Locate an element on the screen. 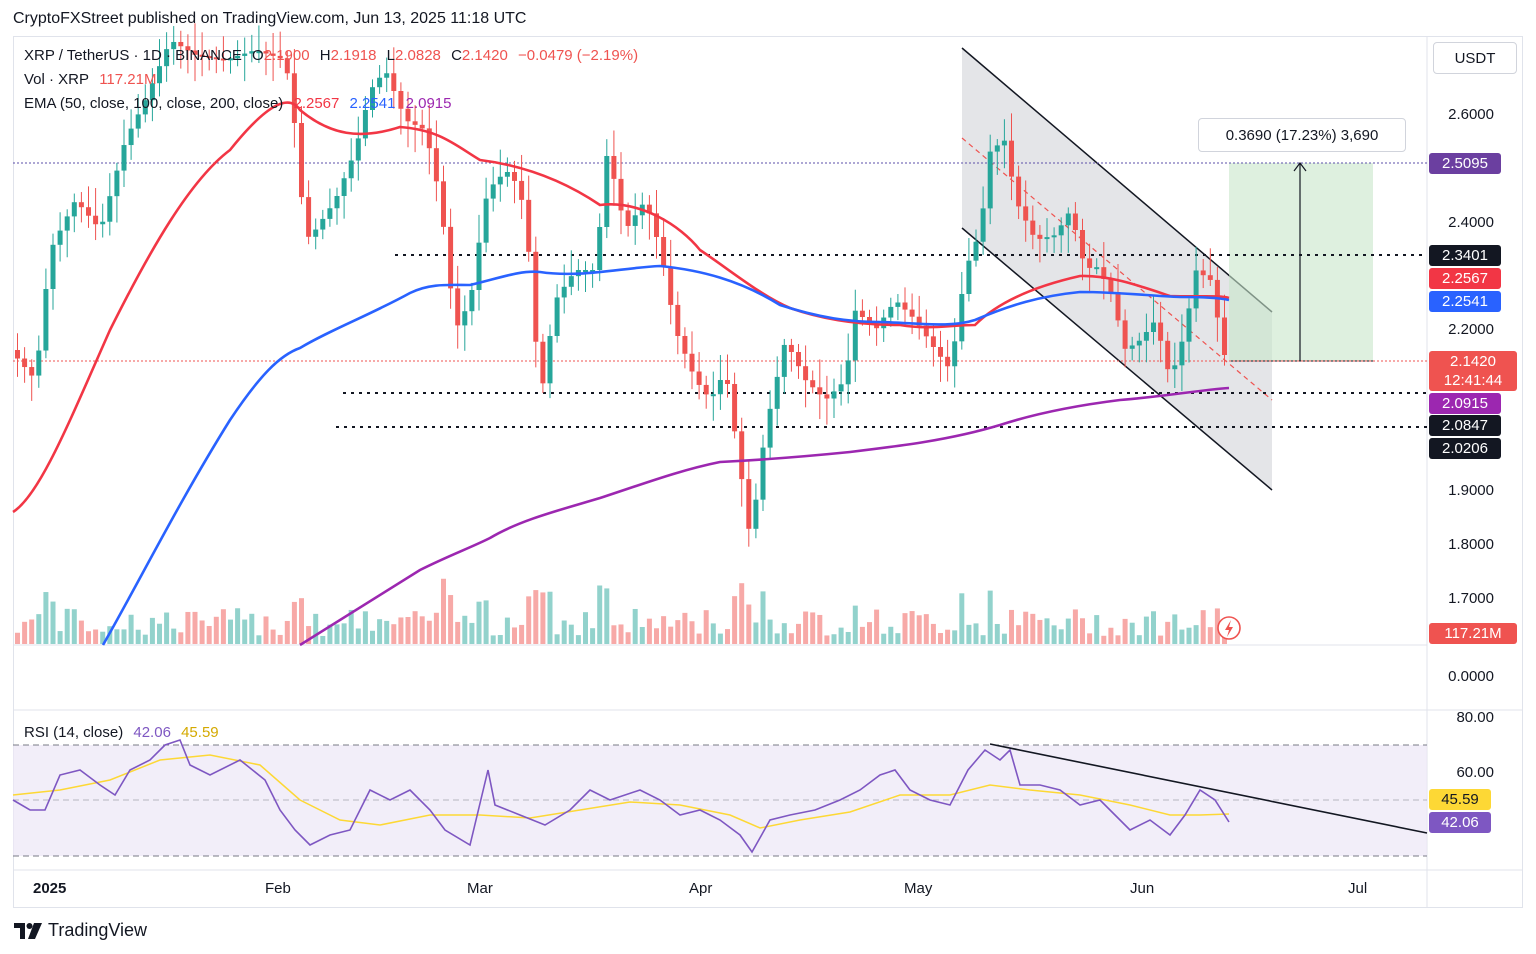 The width and height of the screenshot is (1536, 954). channel-lower is located at coordinates (1117, 359).